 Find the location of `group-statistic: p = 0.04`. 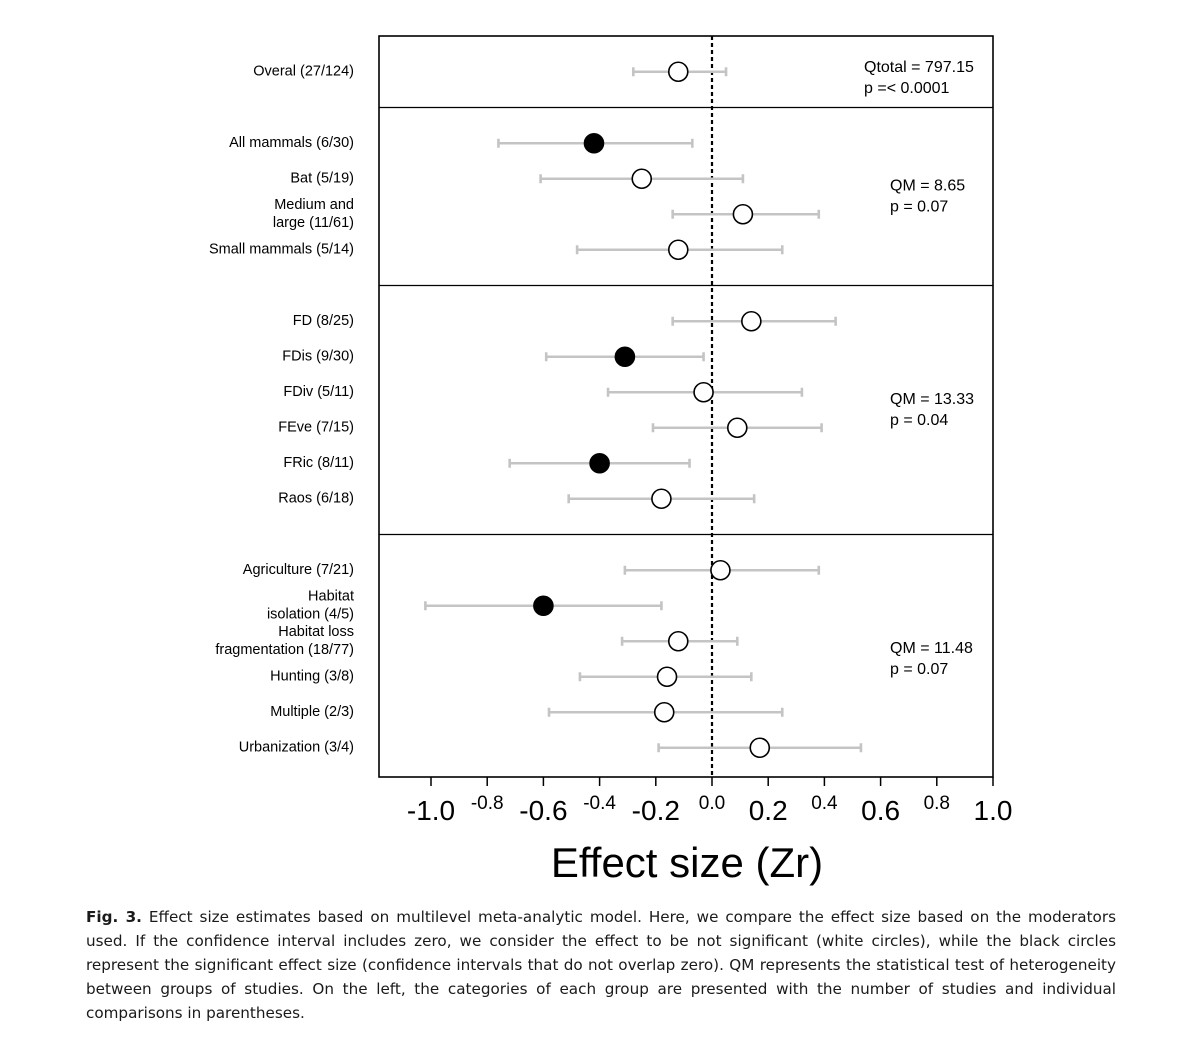

group-statistic: p = 0.04 is located at coordinates (919, 420).